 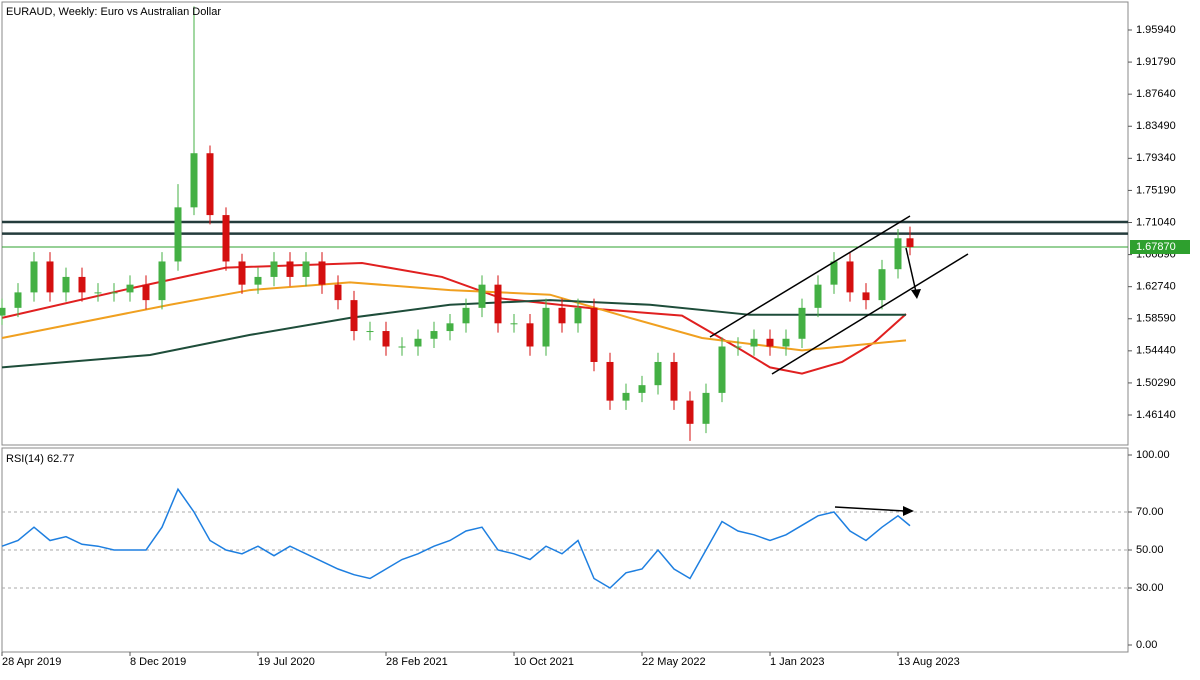 I want to click on channel-upper, so click(x=810, y=276).